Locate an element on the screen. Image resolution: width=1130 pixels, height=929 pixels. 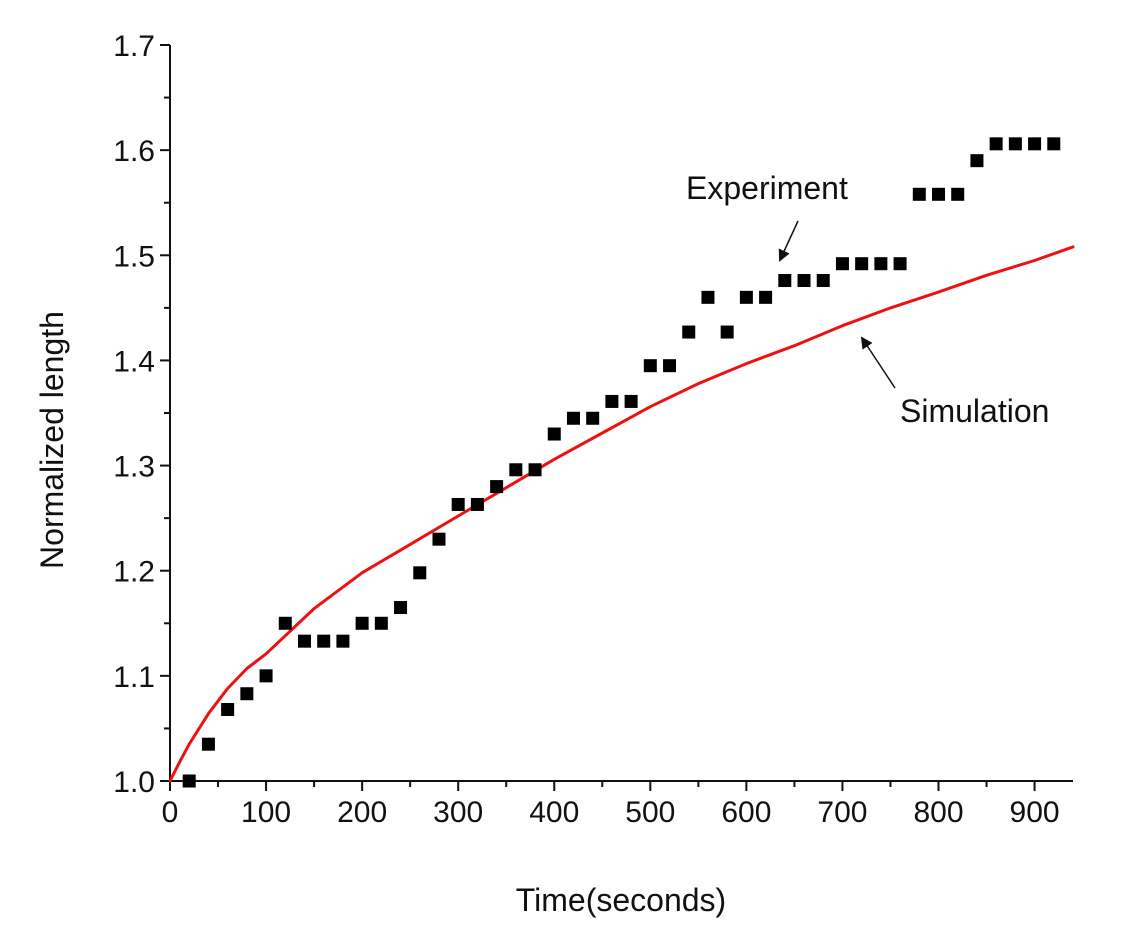
y-tick-label: 1.5 is located at coordinates (134, 256).